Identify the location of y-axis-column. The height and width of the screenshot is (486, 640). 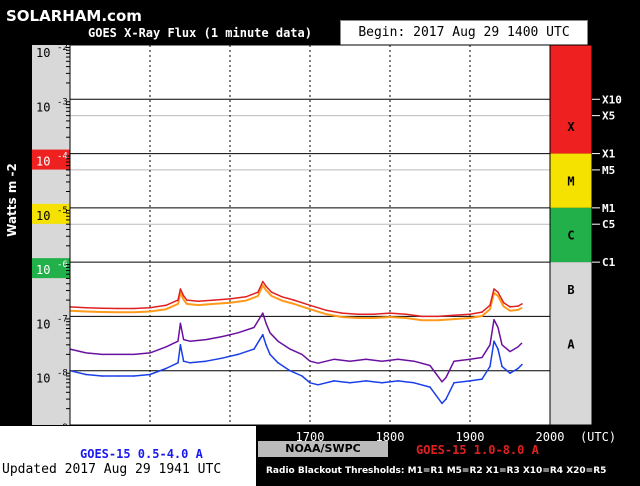
(51, 235).